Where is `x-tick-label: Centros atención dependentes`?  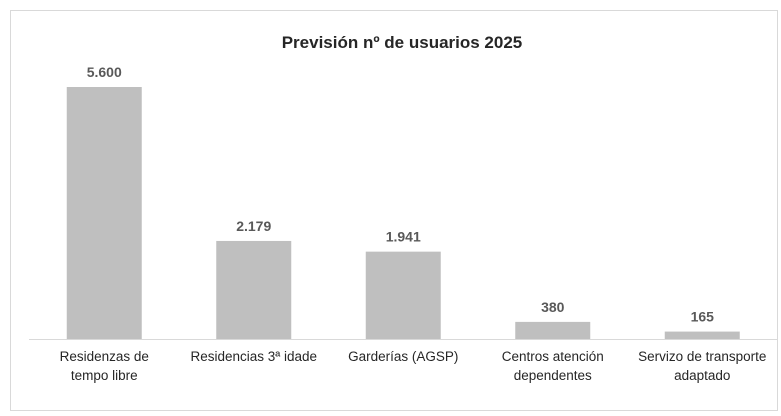 x-tick-label: Centros atención dependentes is located at coordinates (552, 366).